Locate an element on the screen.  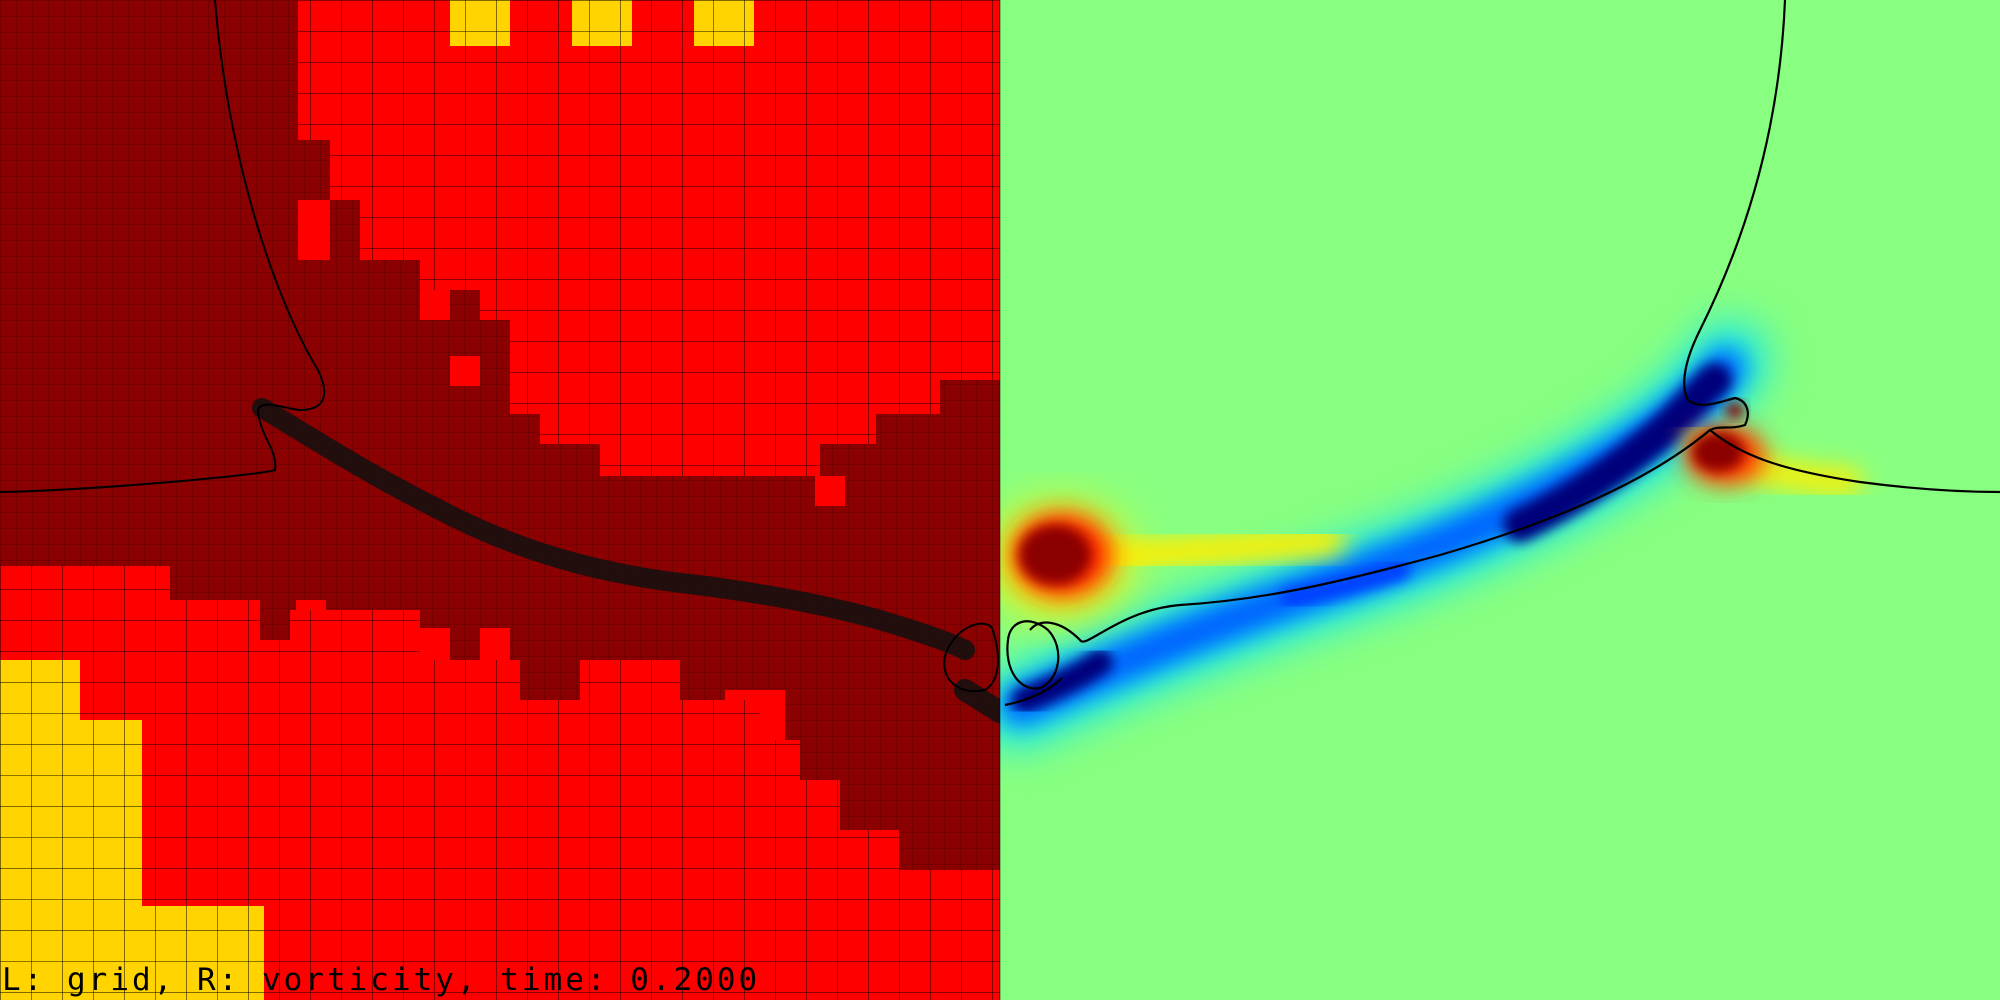
refined-sheet-band is located at coordinates (613, 529).